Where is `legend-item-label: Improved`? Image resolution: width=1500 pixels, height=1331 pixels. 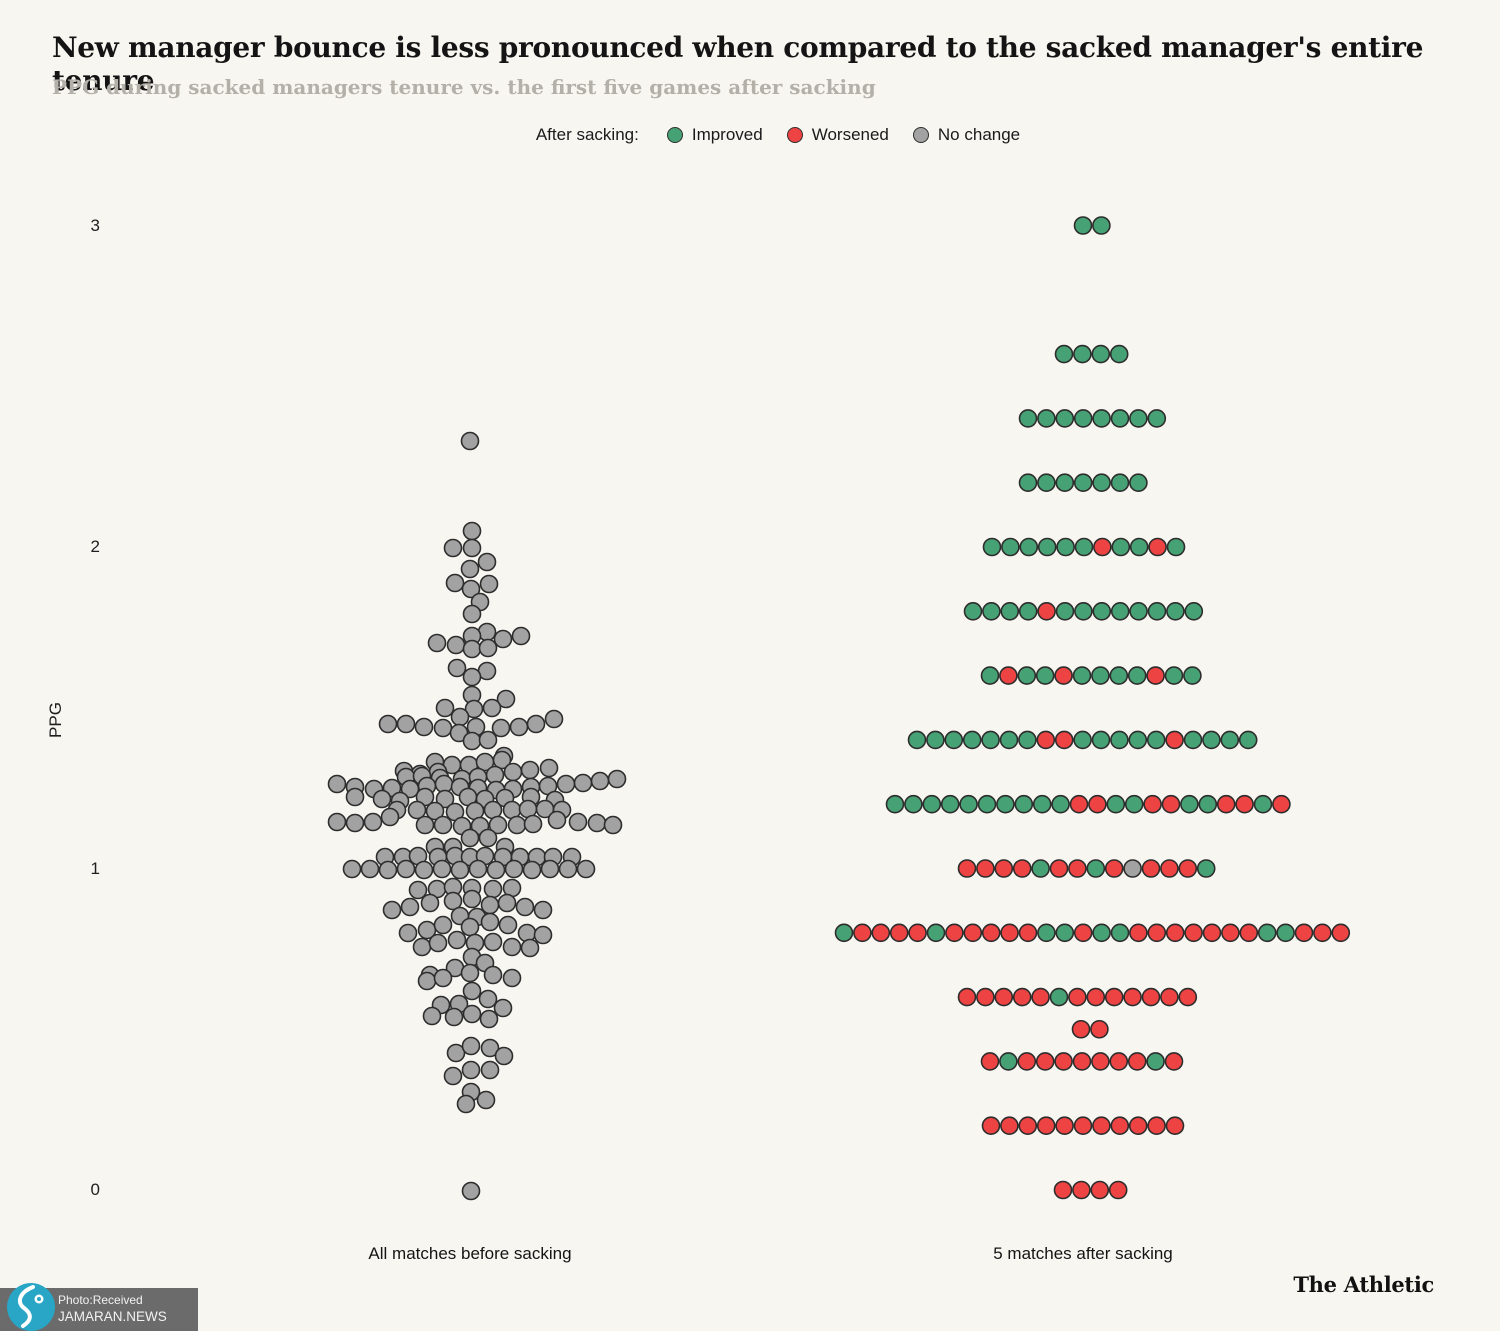 legend-item-label: Improved is located at coordinates (727, 134).